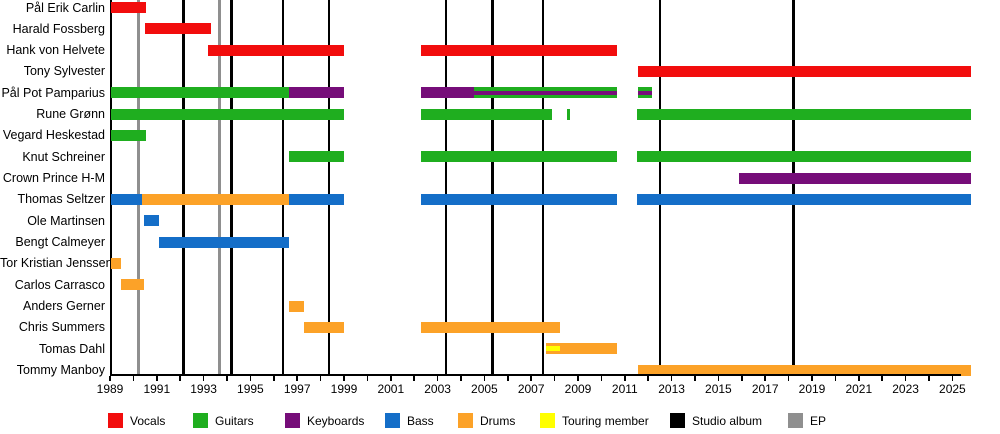 The height and width of the screenshot is (434, 1000). I want to click on member-label: Bengt Calmeyer, so click(60, 242).